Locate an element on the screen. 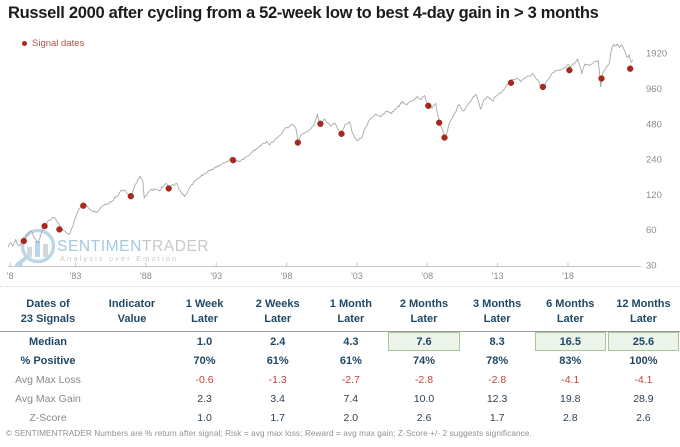  col-header-6-months: 6 Months Later is located at coordinates (570, 309).